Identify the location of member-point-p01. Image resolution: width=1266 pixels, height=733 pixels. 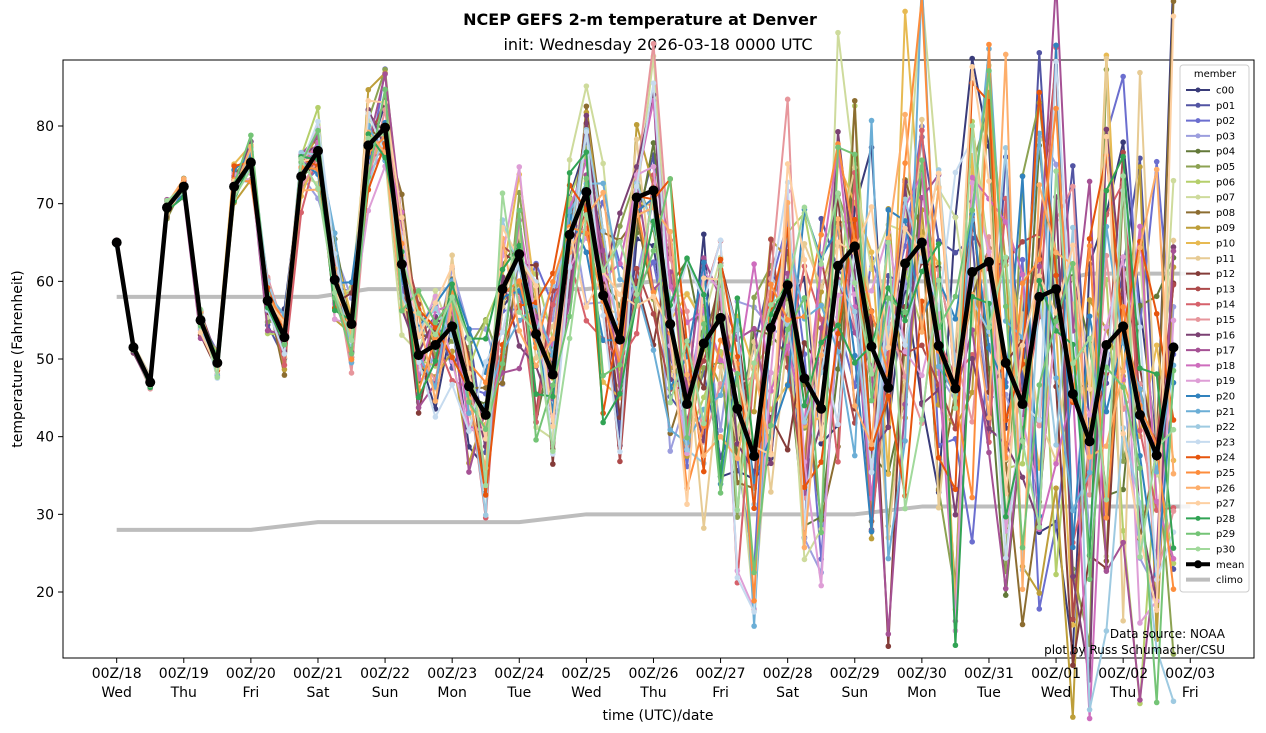
(1039, 52).